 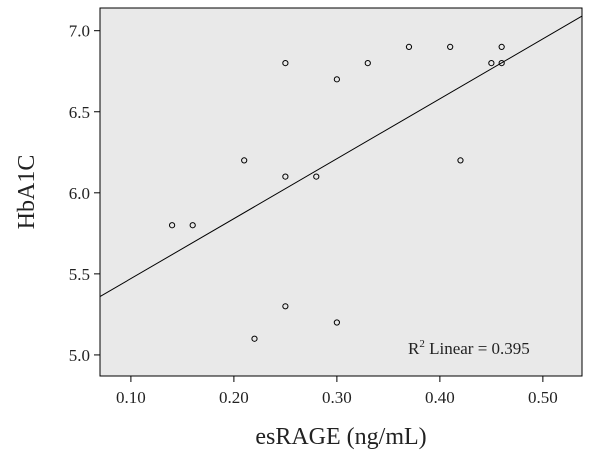 What do you see at coordinates (79, 274) in the screenshot?
I see `y-tick-label: 5.5` at bounding box center [79, 274].